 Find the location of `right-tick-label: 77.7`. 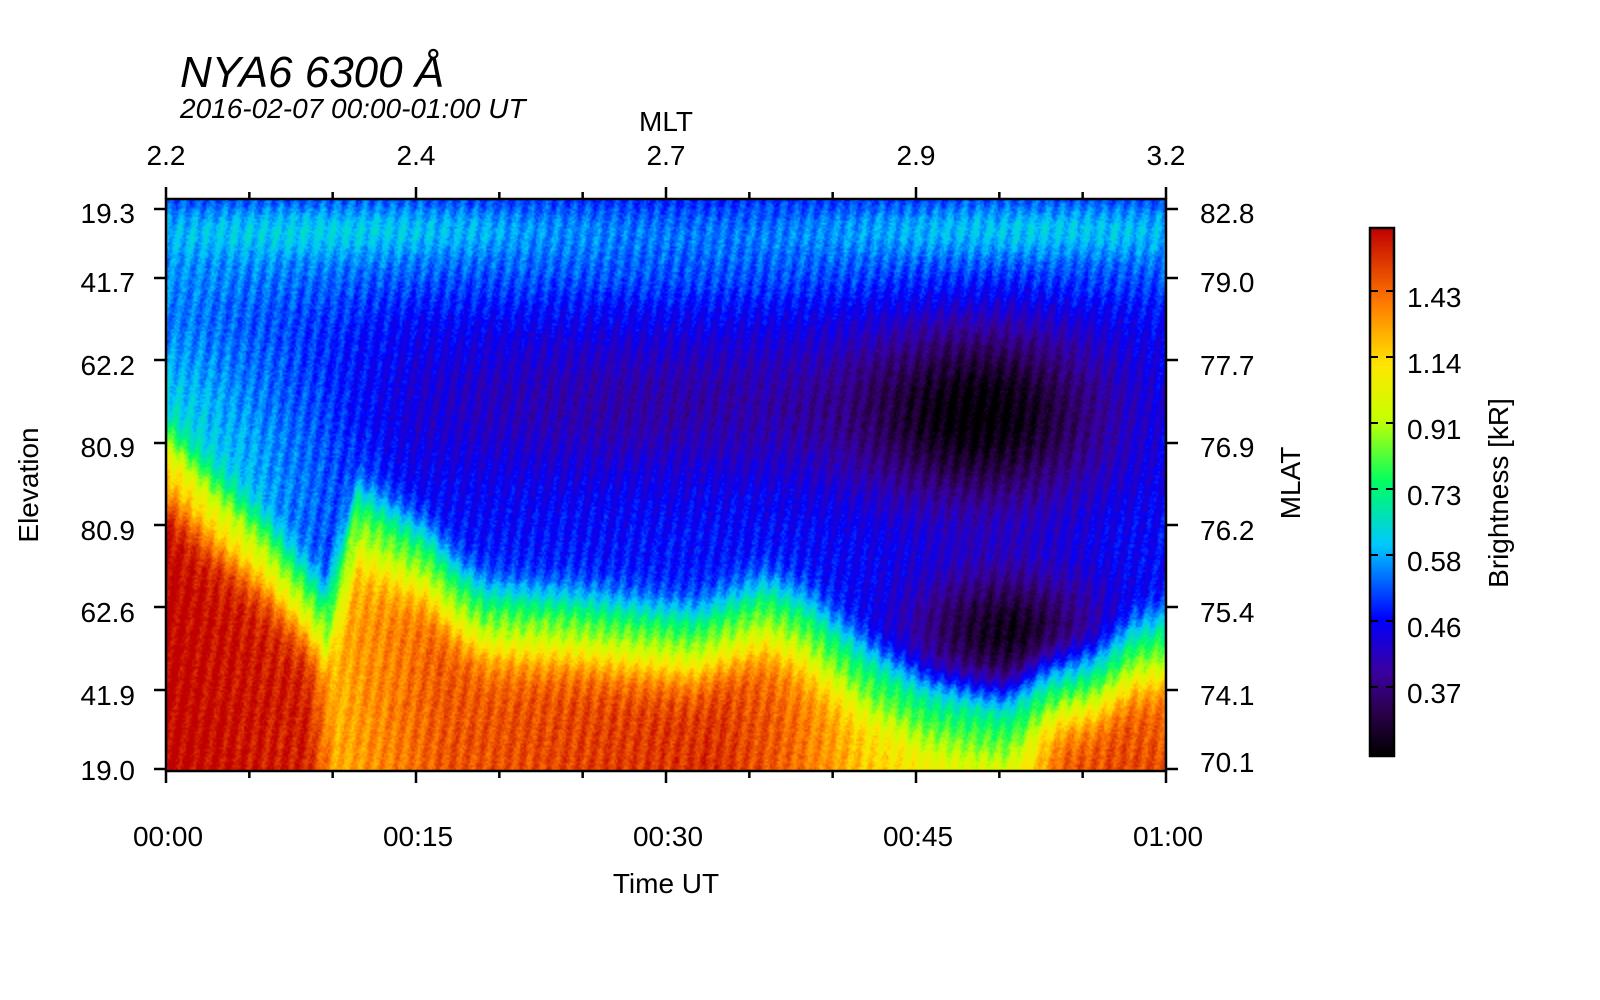

right-tick-label: 77.7 is located at coordinates (1227, 365).